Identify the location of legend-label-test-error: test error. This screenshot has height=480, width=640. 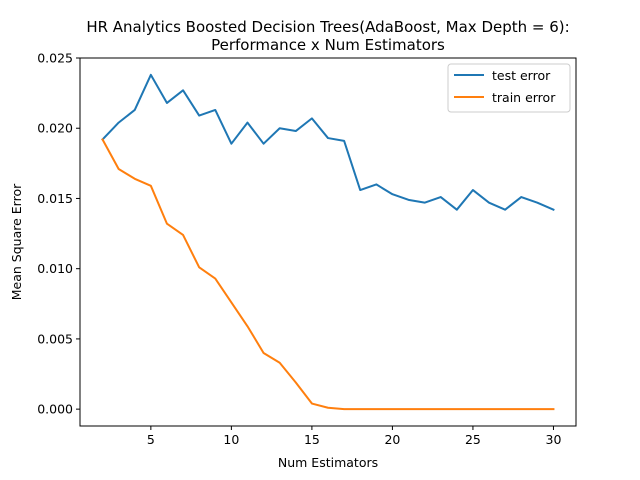
(521, 75).